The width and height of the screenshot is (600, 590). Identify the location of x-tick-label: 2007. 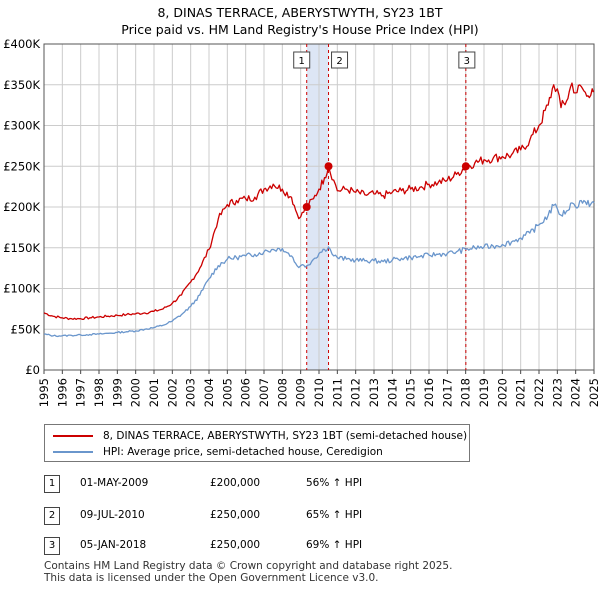
(264, 392).